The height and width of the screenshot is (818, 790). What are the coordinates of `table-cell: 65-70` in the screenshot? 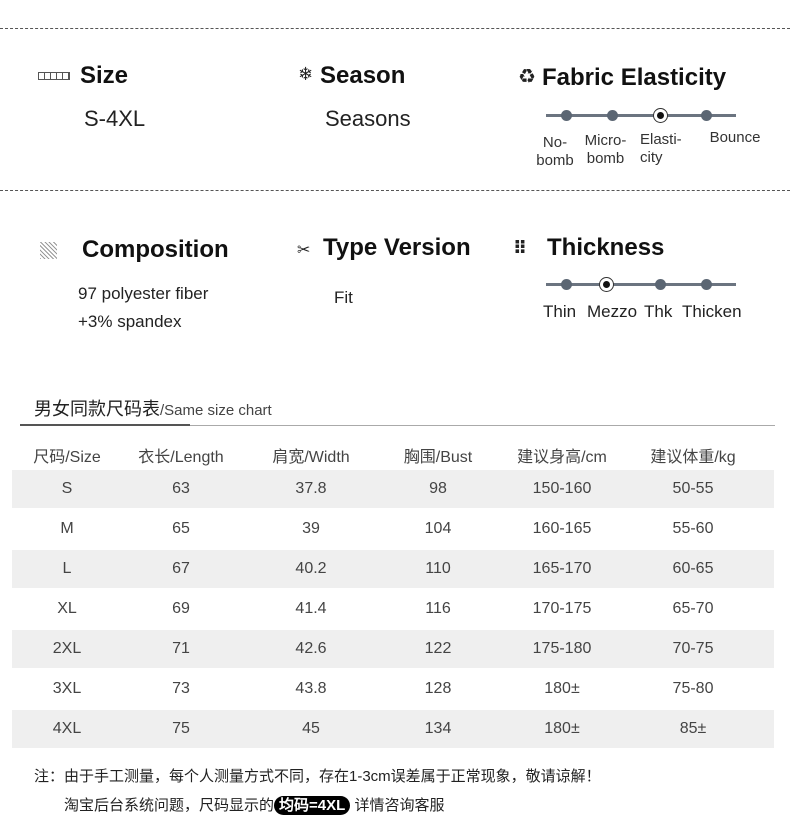 It's located at (693, 608).